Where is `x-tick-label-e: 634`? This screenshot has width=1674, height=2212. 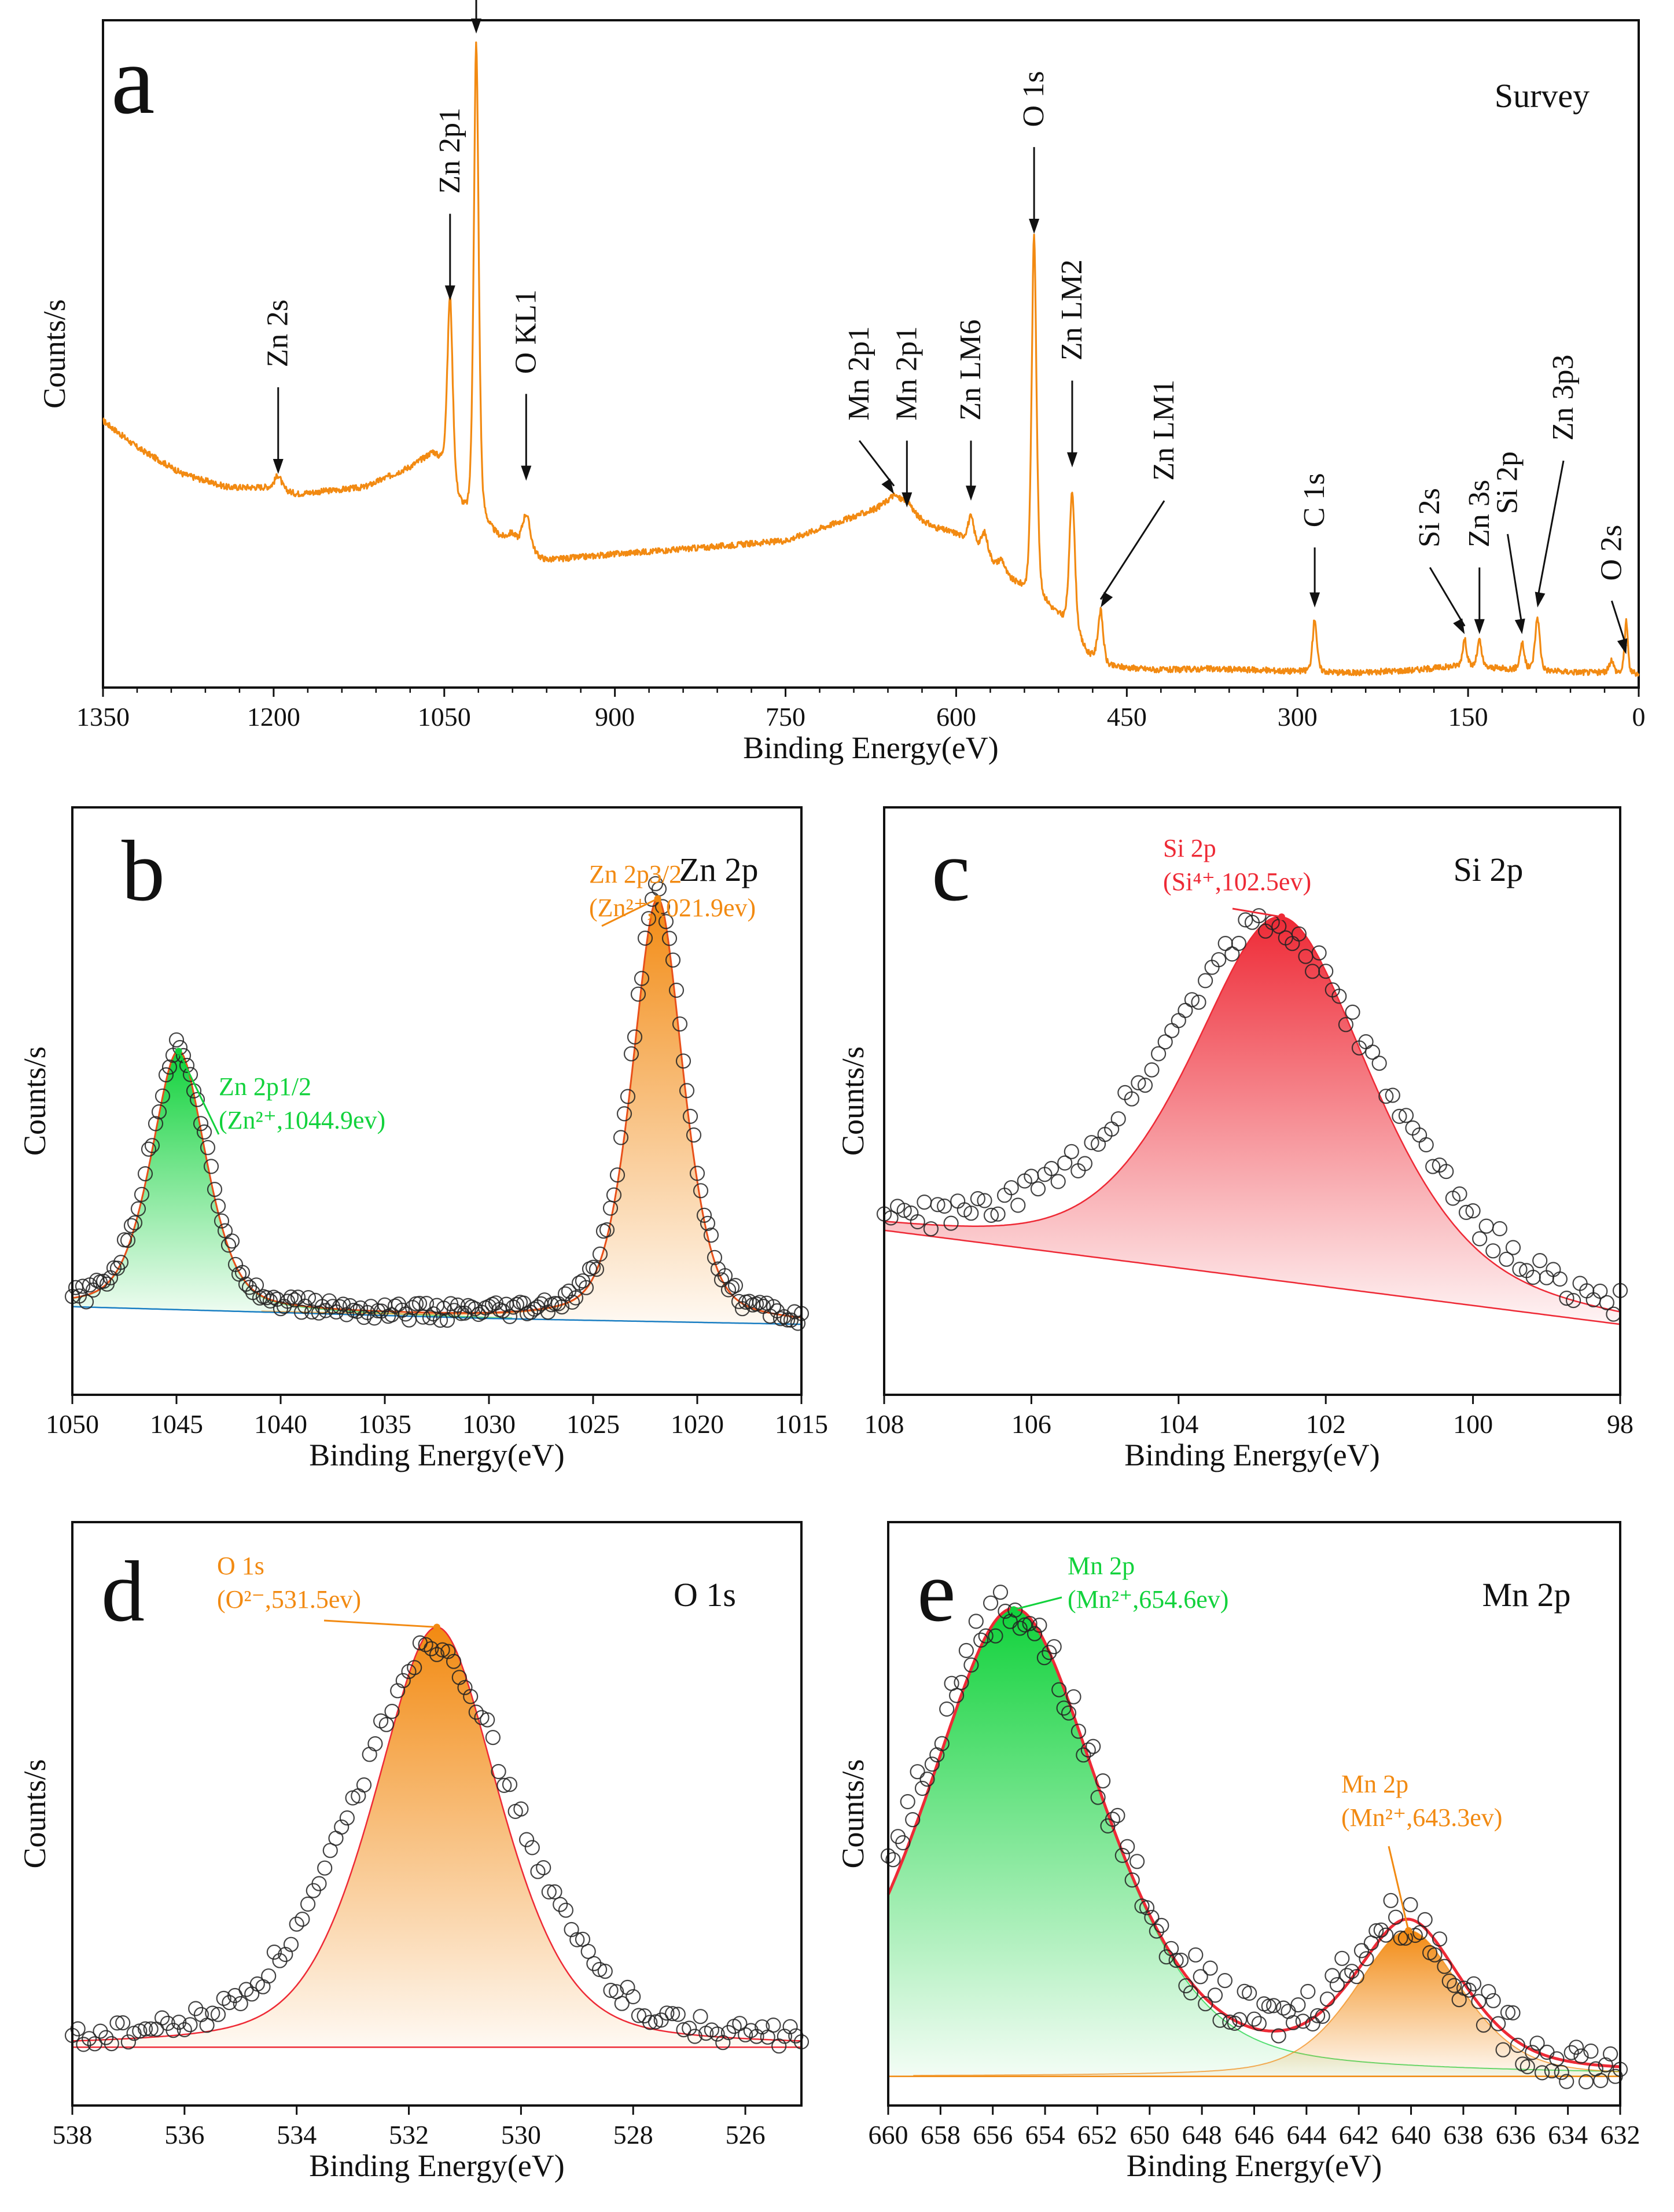
x-tick-label-e: 634 is located at coordinates (1568, 2135).